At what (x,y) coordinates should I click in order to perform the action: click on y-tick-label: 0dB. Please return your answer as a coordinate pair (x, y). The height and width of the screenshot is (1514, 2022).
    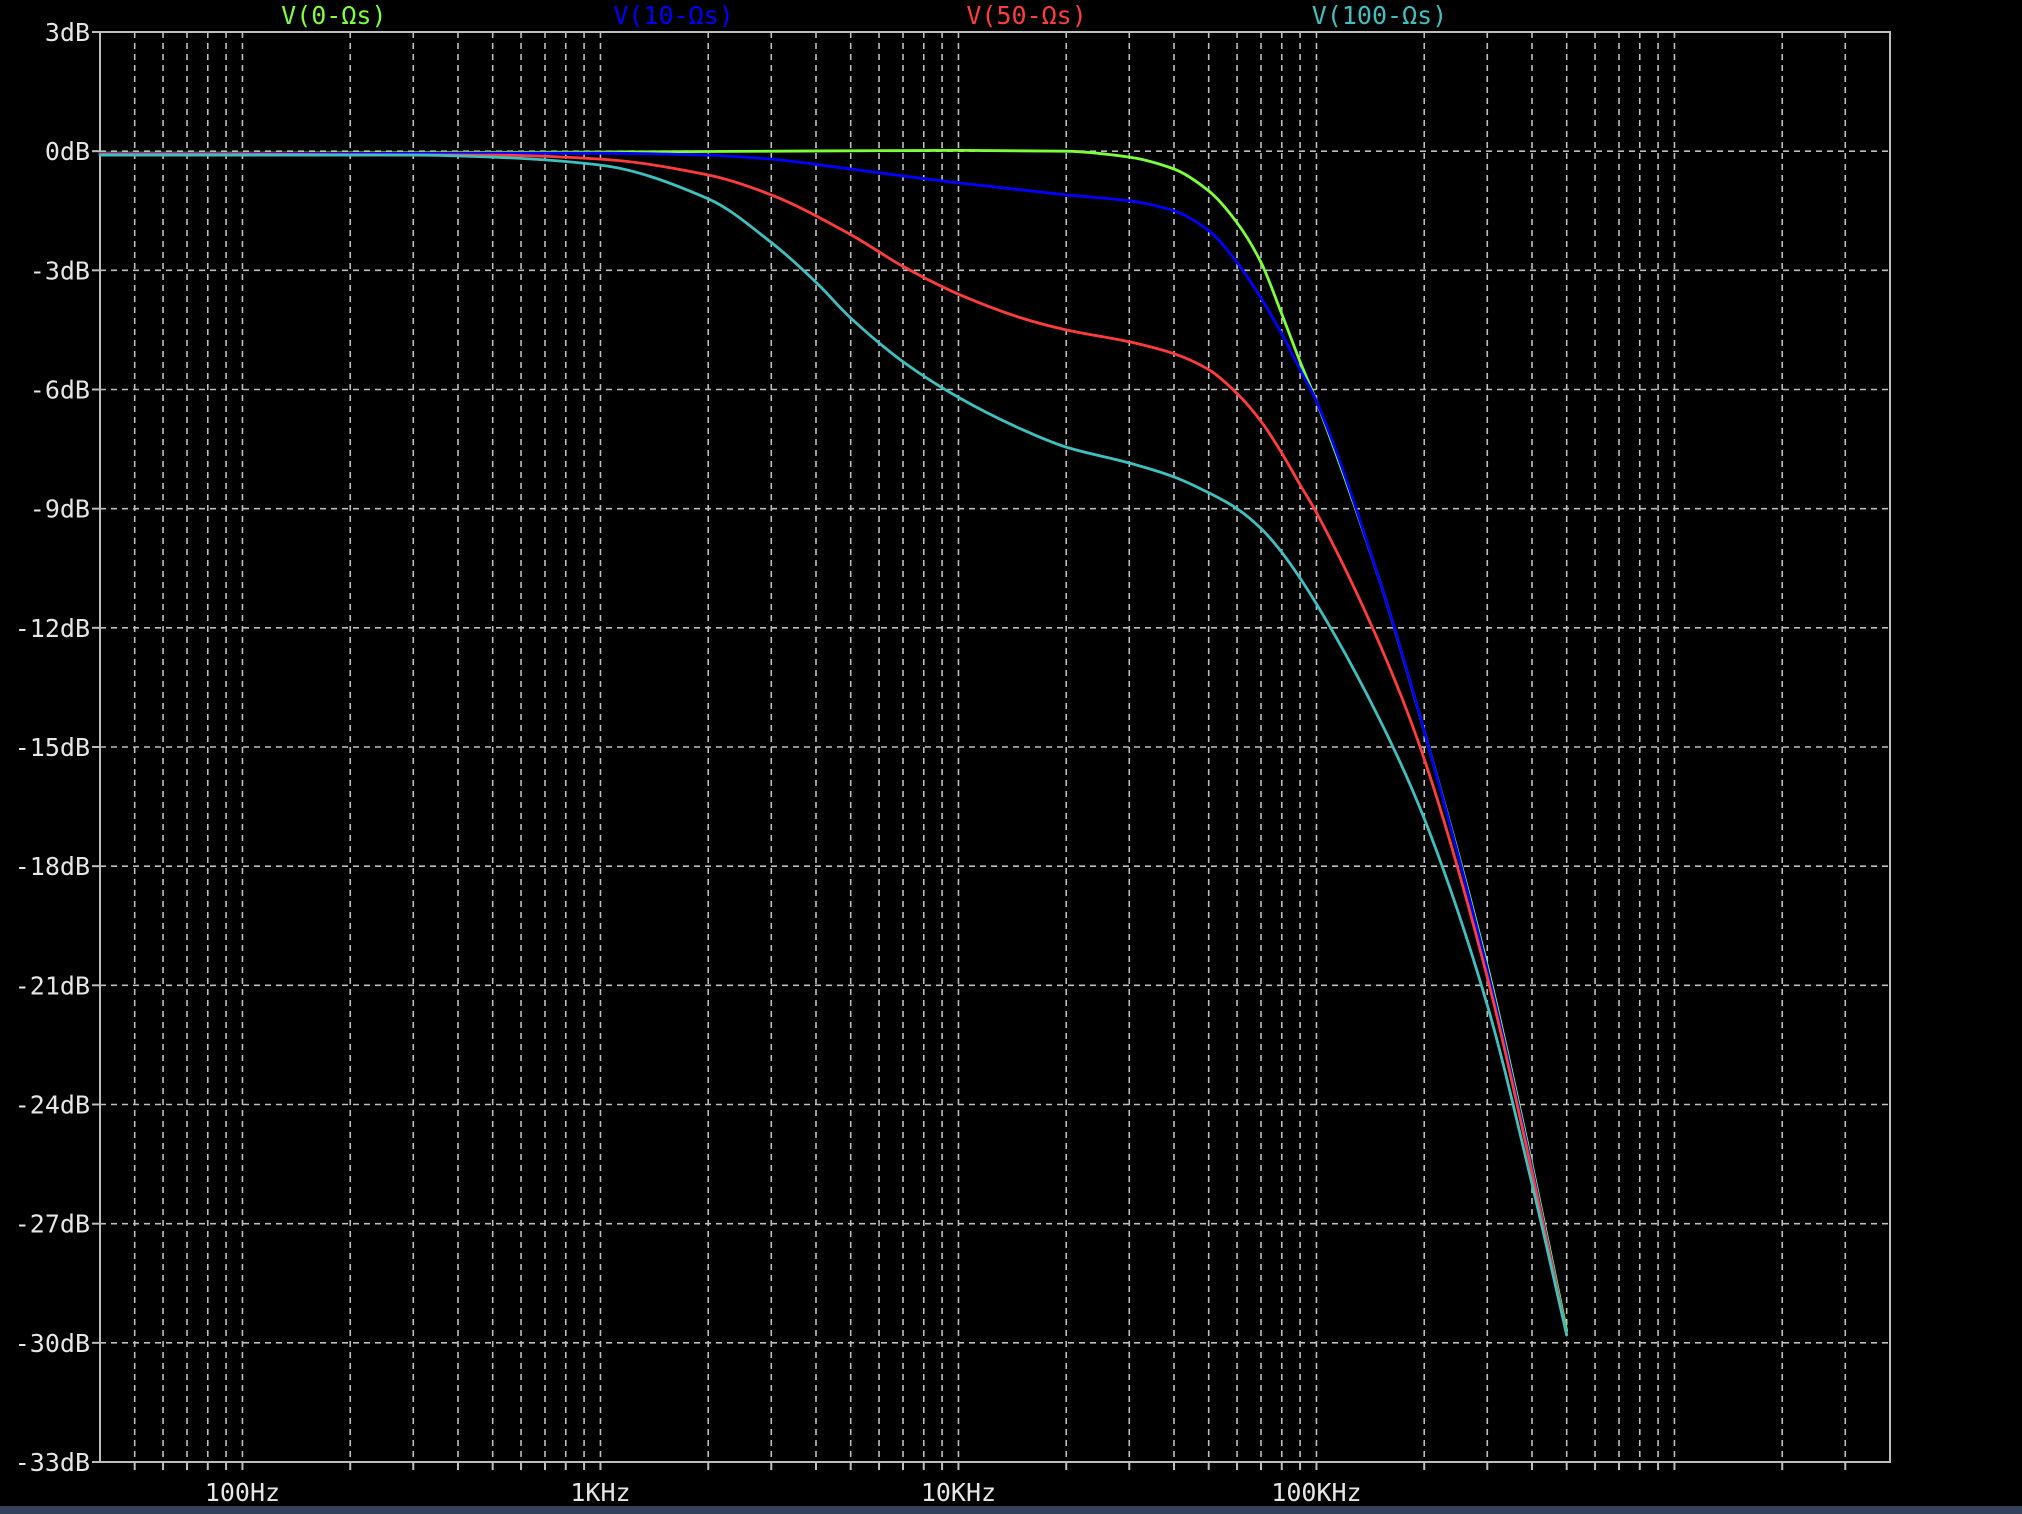
    Looking at the image, I should click on (67, 151).